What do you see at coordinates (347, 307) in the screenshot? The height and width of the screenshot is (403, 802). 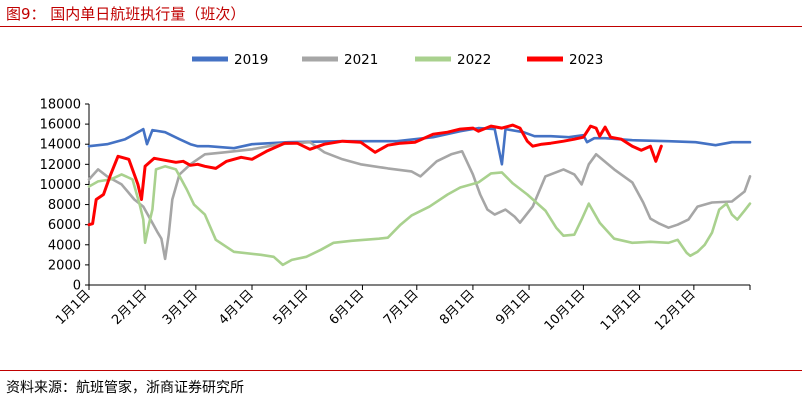 I see `x-tick-label: 6月1日` at bounding box center [347, 307].